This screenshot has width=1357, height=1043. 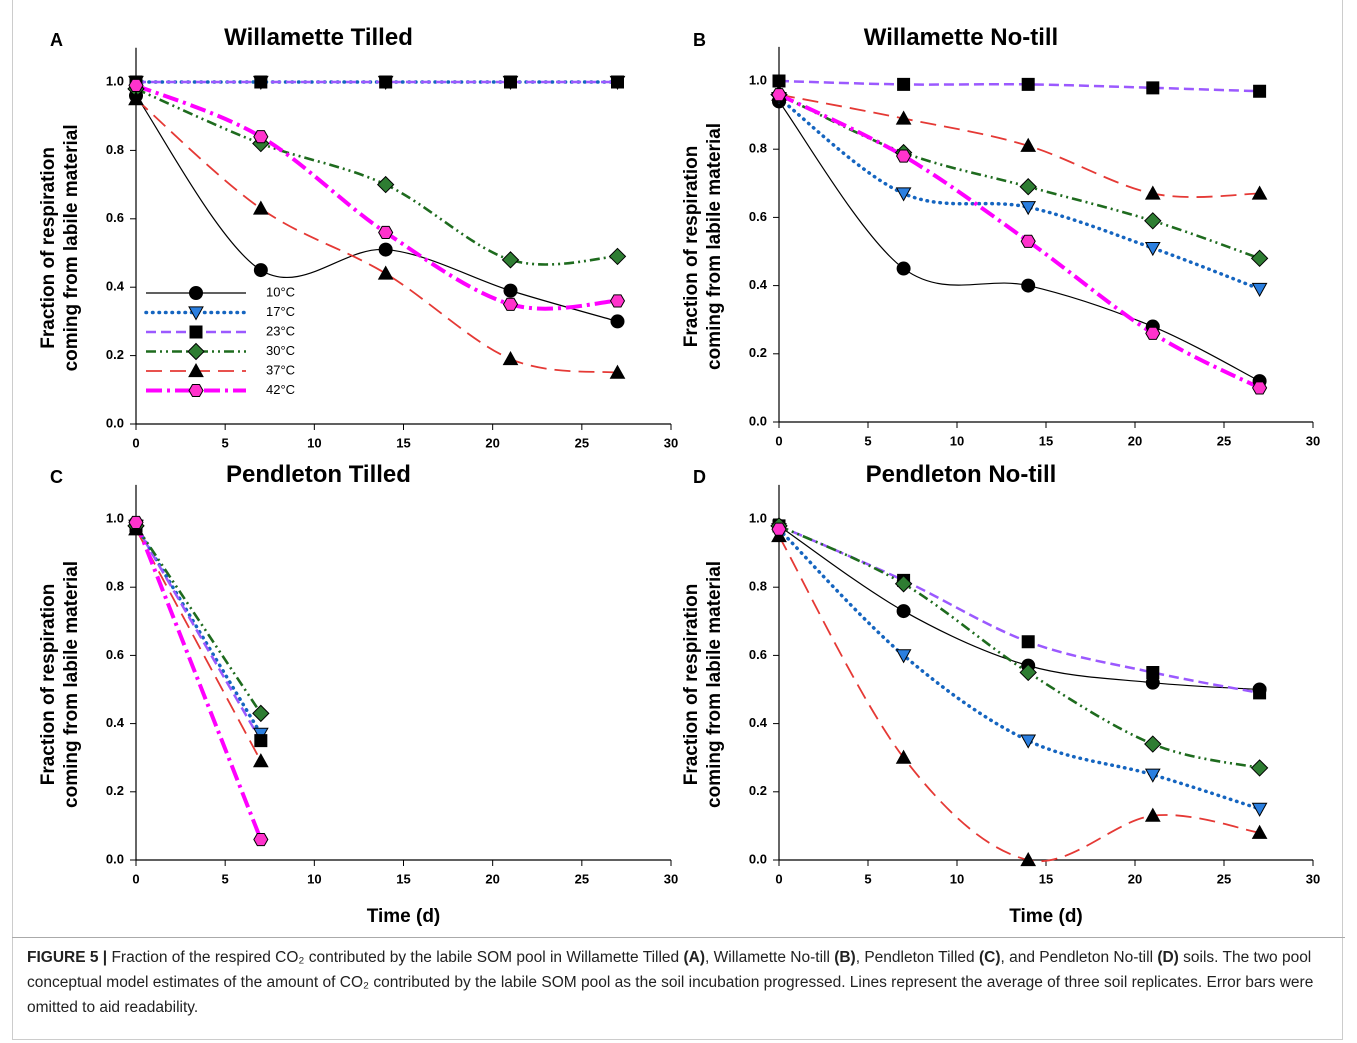 I want to click on caption-text: (C), so click(x=989, y=957).